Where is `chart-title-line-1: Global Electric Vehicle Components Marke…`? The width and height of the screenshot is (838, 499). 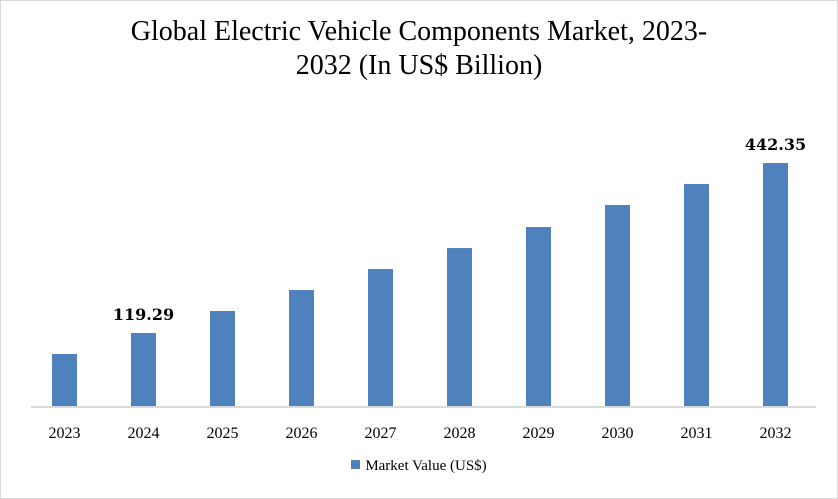
chart-title-line-1: Global Electric Vehicle Components Marke… is located at coordinates (419, 31).